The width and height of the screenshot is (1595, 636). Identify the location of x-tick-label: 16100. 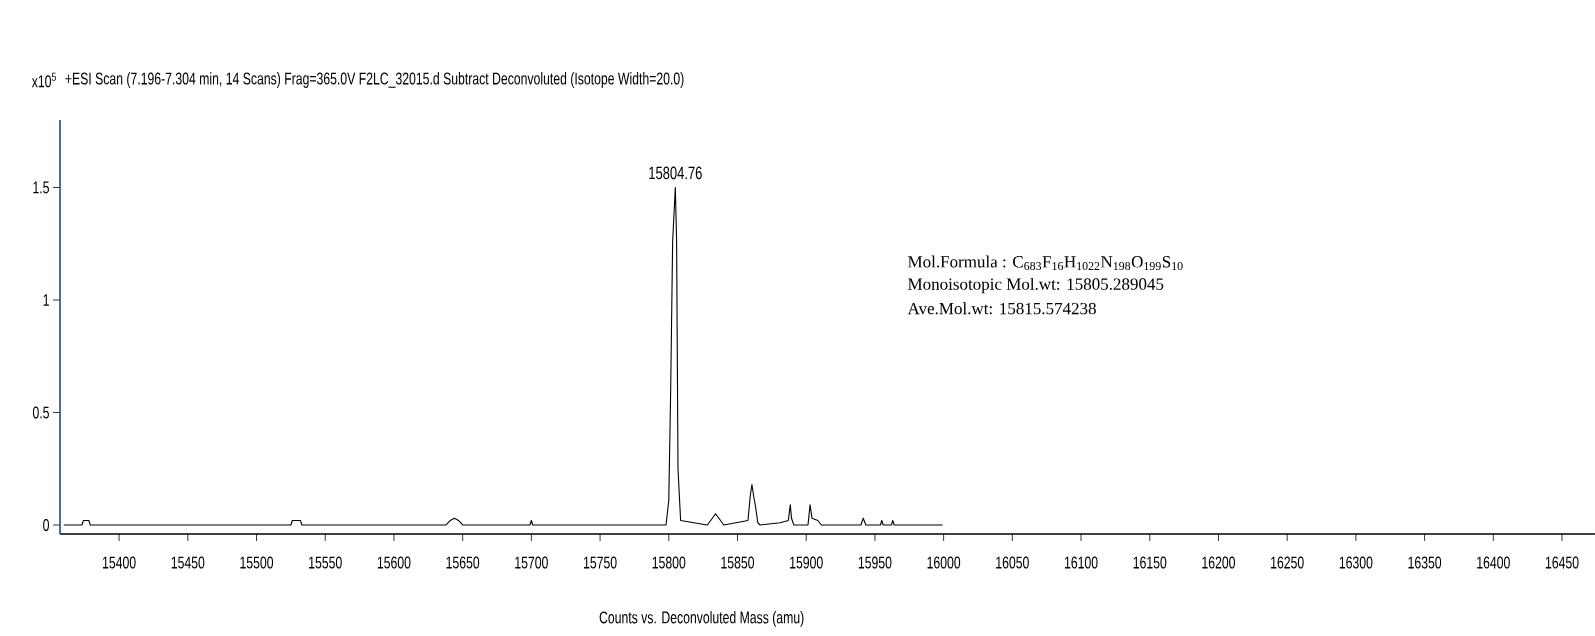
(1081, 562).